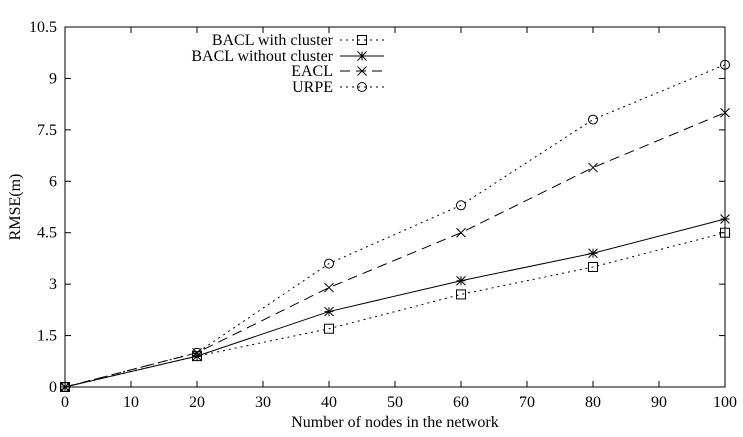 The height and width of the screenshot is (437, 743). I want to click on y-tick-label: 9, so click(53, 78).